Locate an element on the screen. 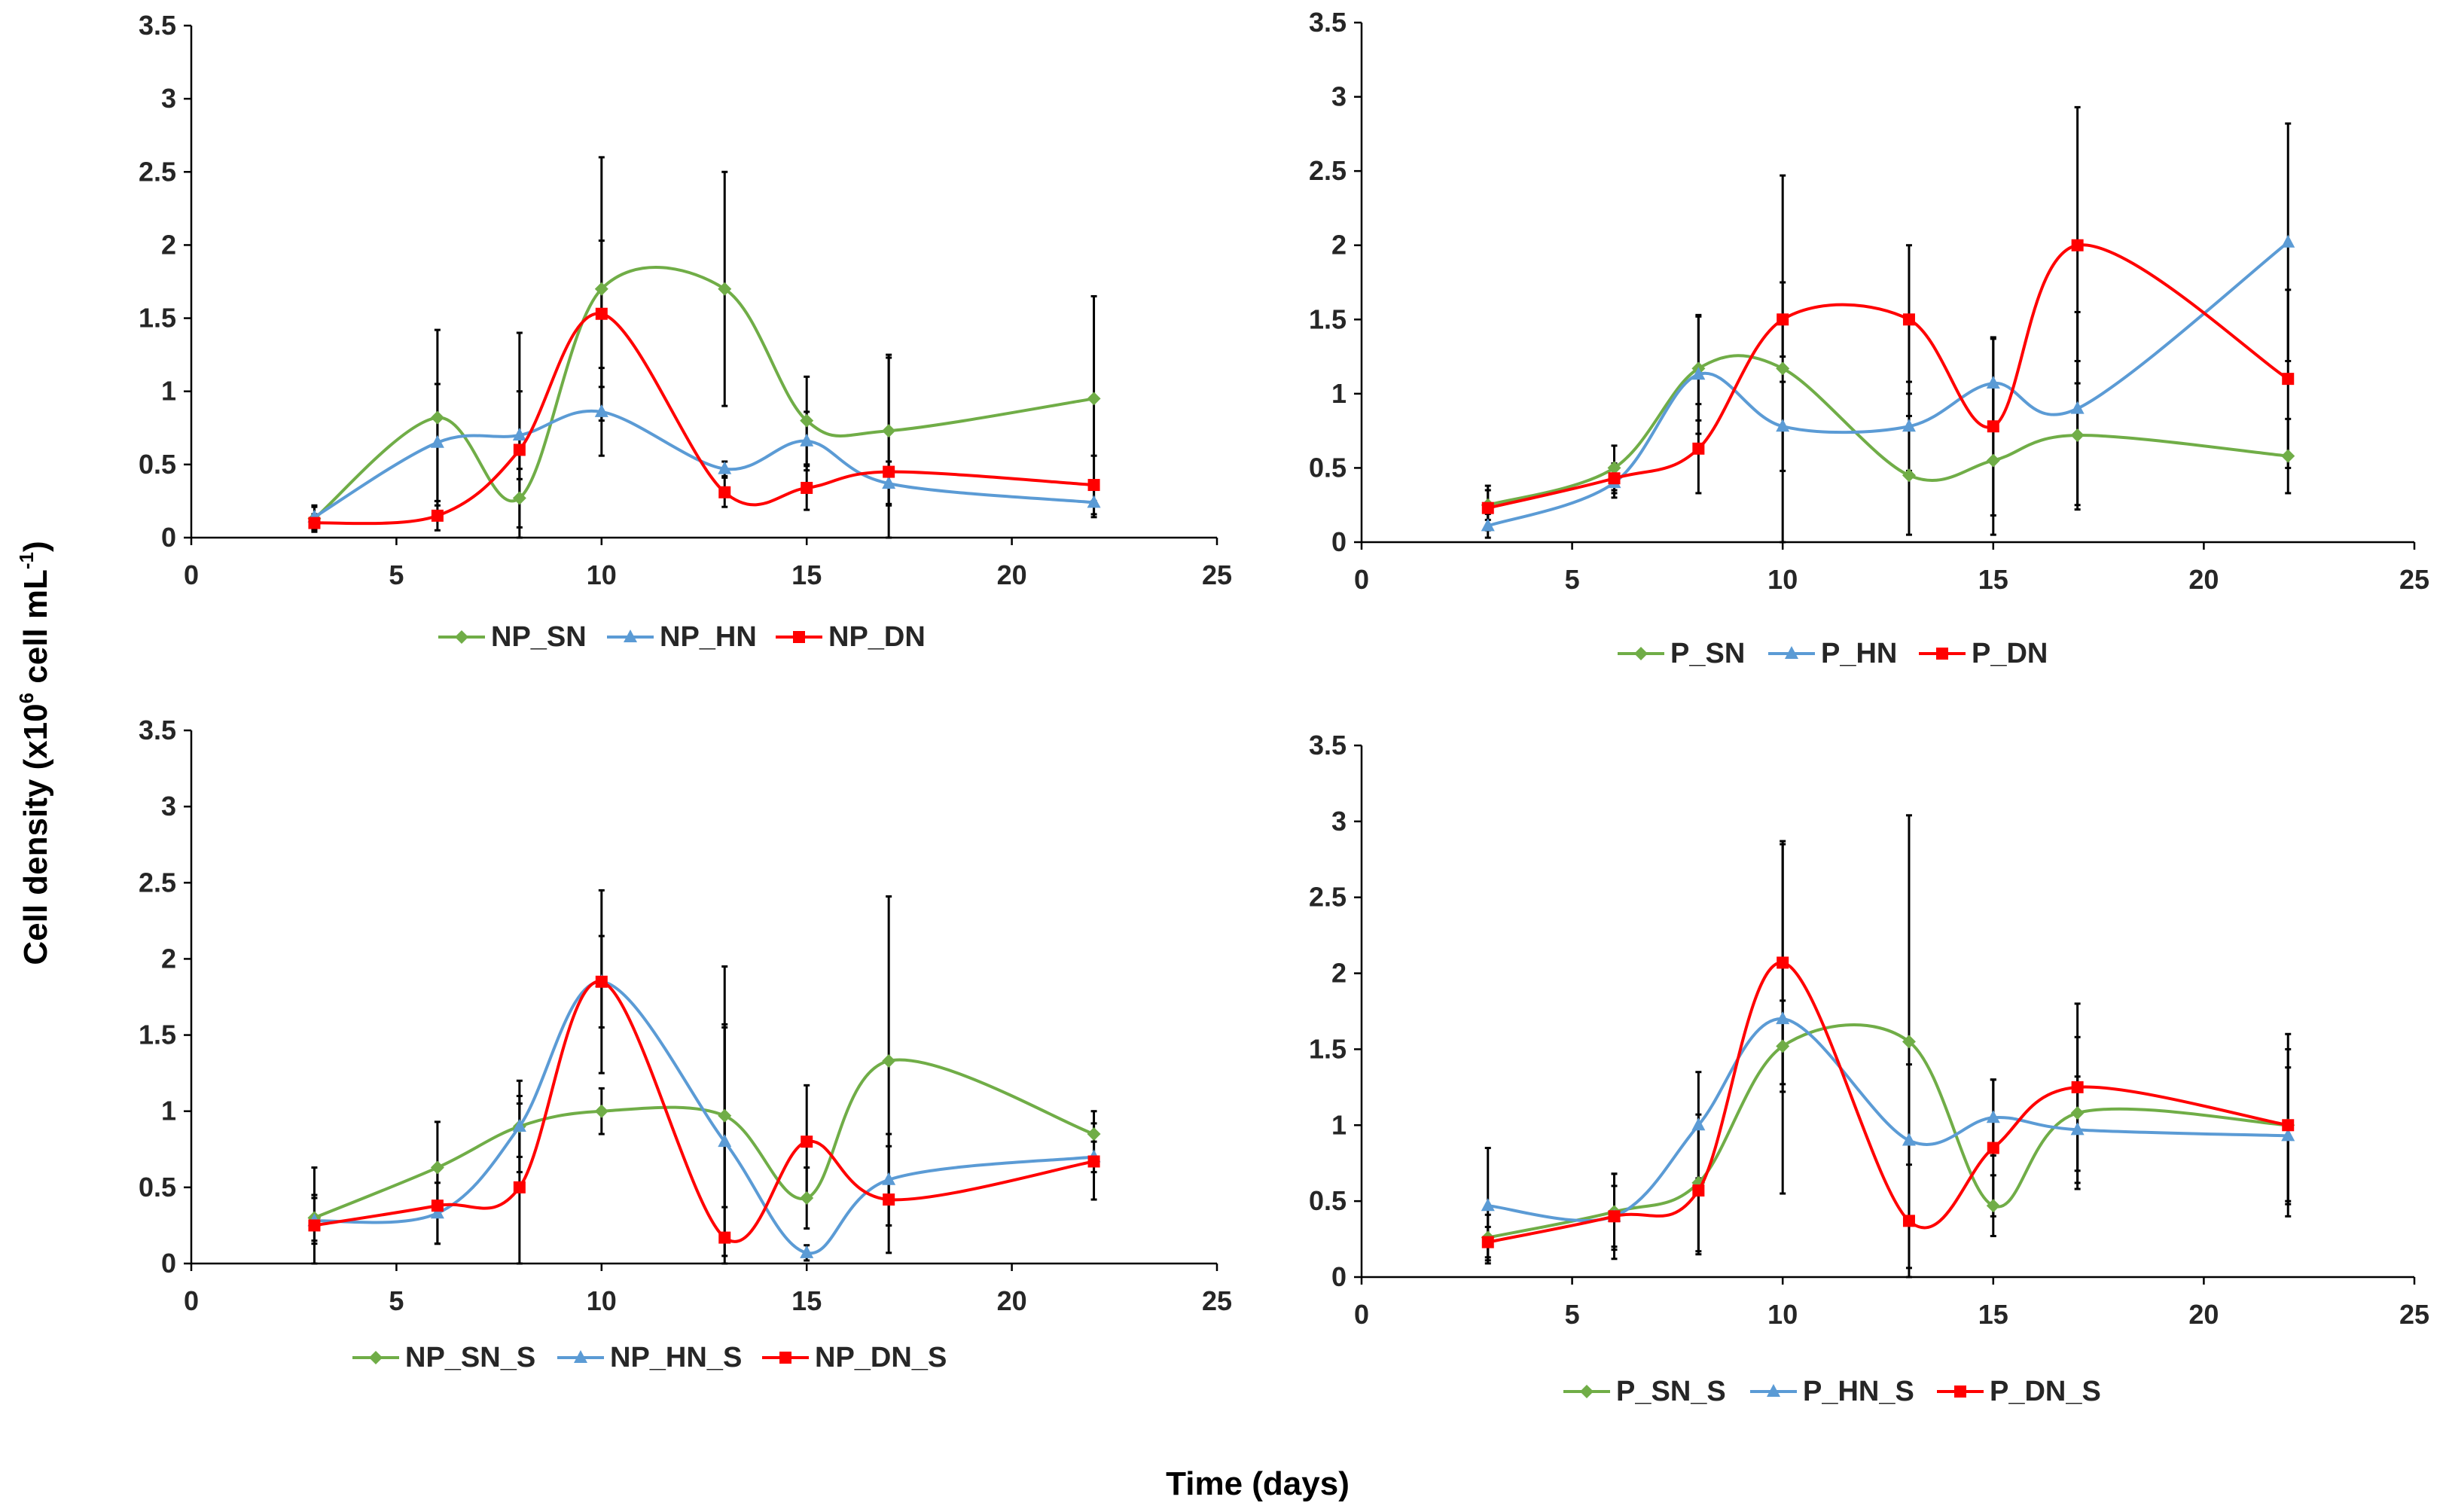 The image size is (2446, 1512). y-axis-title-main: Cell density (x10 is located at coordinates (35, 834).